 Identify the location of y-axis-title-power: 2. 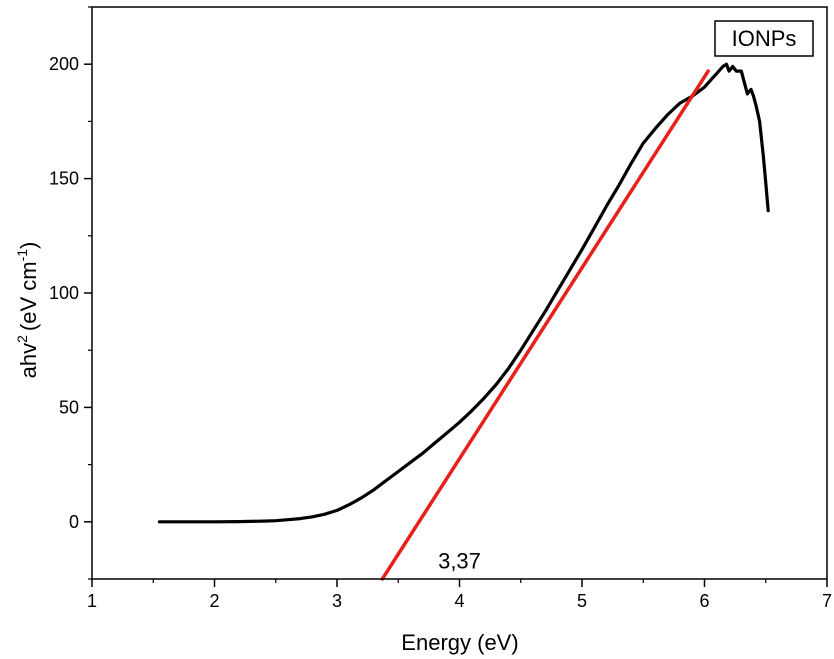
(22, 339).